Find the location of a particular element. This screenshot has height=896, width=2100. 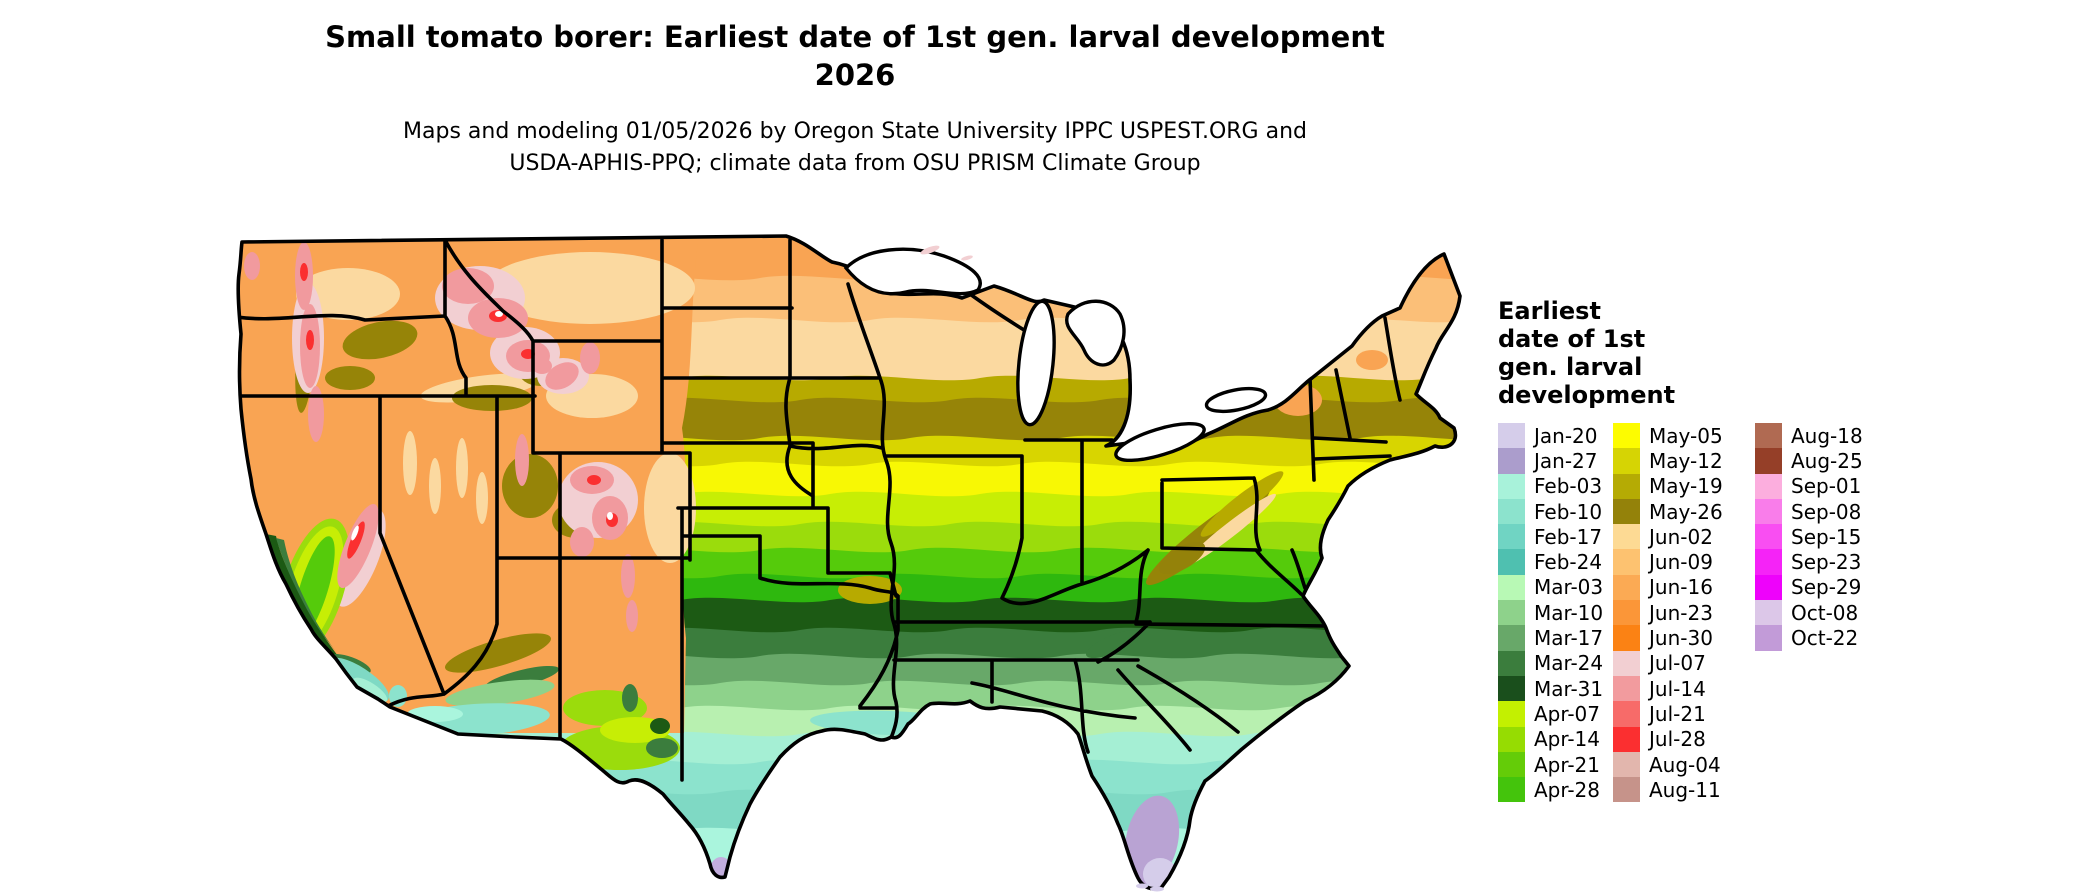

legend-label: Oct-22 is located at coordinates (1825, 638).